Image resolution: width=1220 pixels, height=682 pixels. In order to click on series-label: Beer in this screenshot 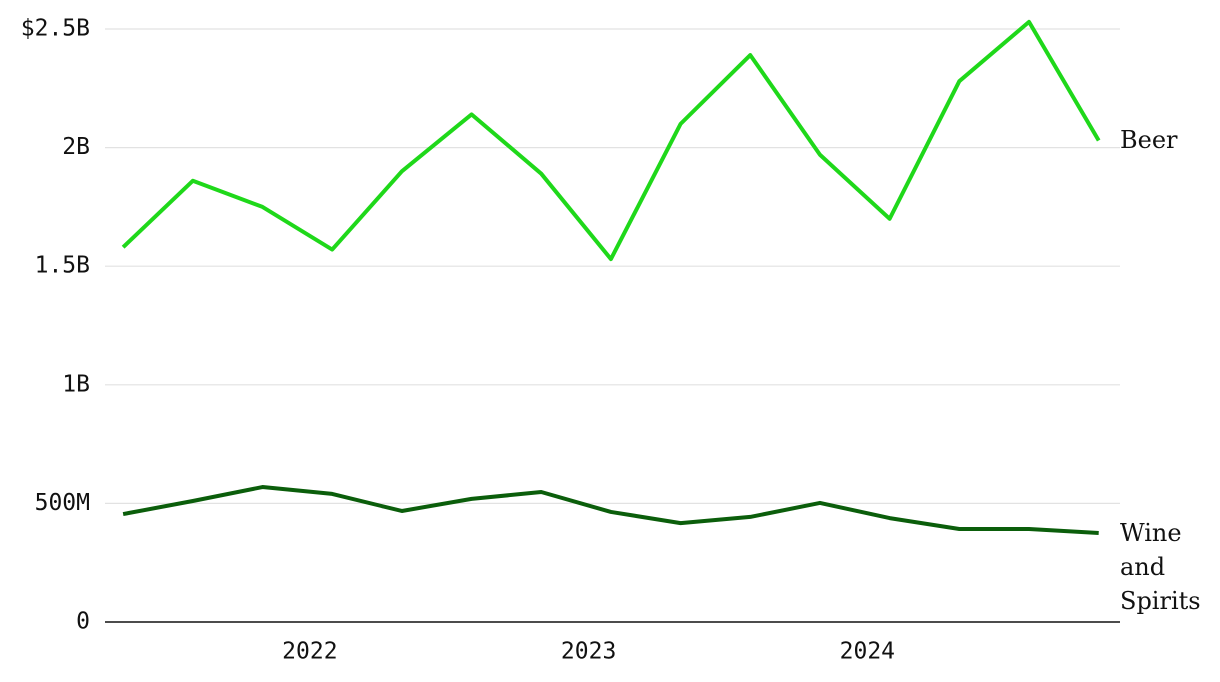, I will do `click(1149, 140)`.